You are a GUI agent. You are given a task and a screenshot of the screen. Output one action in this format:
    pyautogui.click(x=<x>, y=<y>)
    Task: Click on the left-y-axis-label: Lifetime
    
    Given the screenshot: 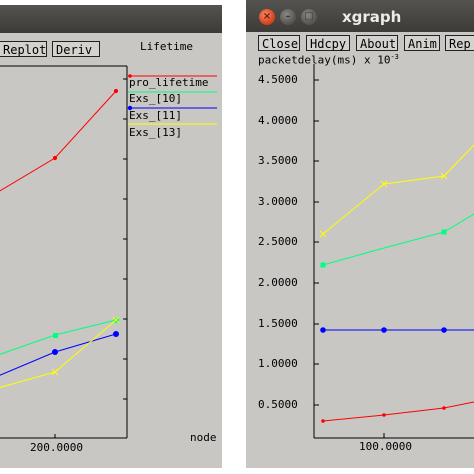 What is the action you would take?
    pyautogui.click(x=166, y=46)
    